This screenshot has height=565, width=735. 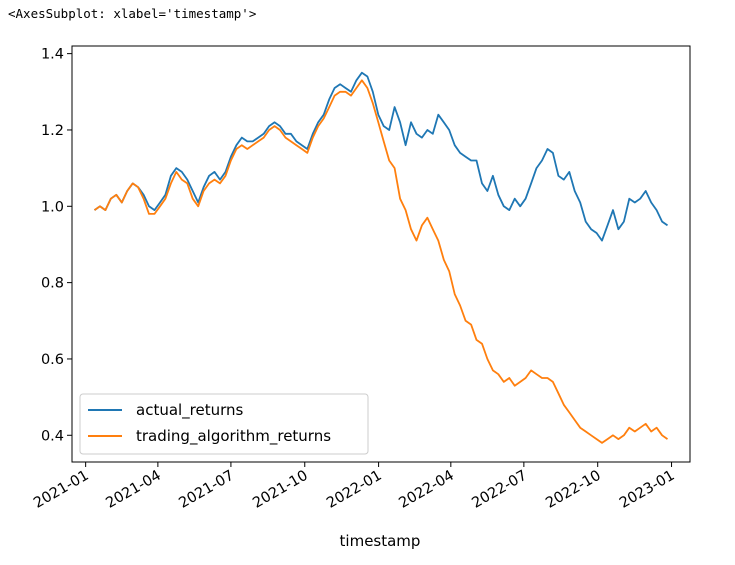 What do you see at coordinates (354, 490) in the screenshot?
I see `x-tick-label: 2022-01` at bounding box center [354, 490].